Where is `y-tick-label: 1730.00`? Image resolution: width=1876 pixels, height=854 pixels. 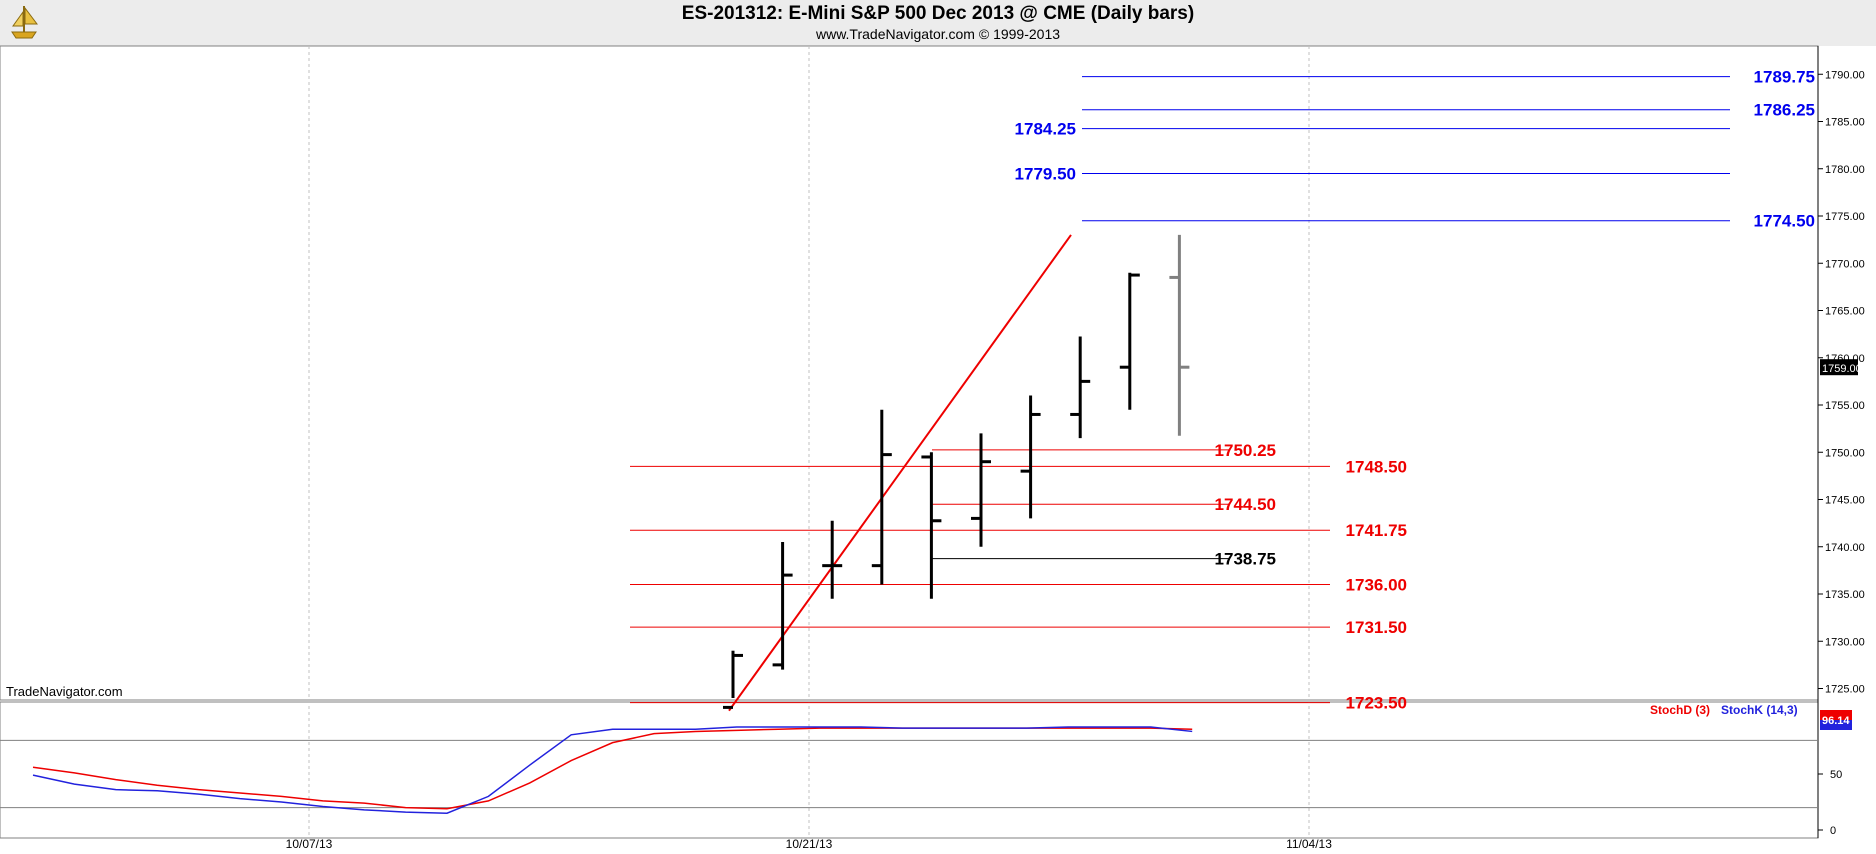 y-tick-label: 1730.00 is located at coordinates (1845, 642).